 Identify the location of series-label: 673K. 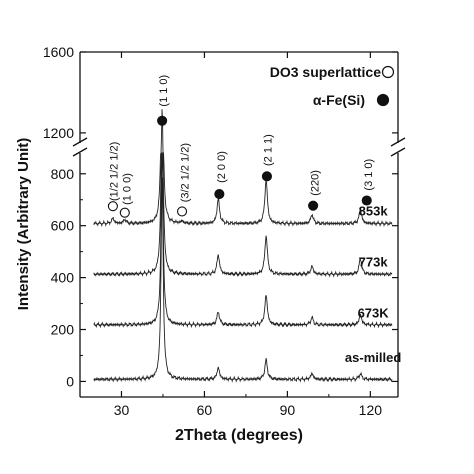
(374, 312).